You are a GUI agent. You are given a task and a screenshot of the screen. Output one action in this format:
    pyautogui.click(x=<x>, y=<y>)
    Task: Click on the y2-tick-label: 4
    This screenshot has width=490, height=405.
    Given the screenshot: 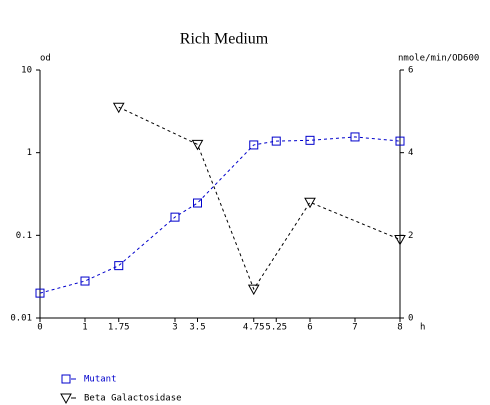 What is the action you would take?
    pyautogui.click(x=410, y=153)
    